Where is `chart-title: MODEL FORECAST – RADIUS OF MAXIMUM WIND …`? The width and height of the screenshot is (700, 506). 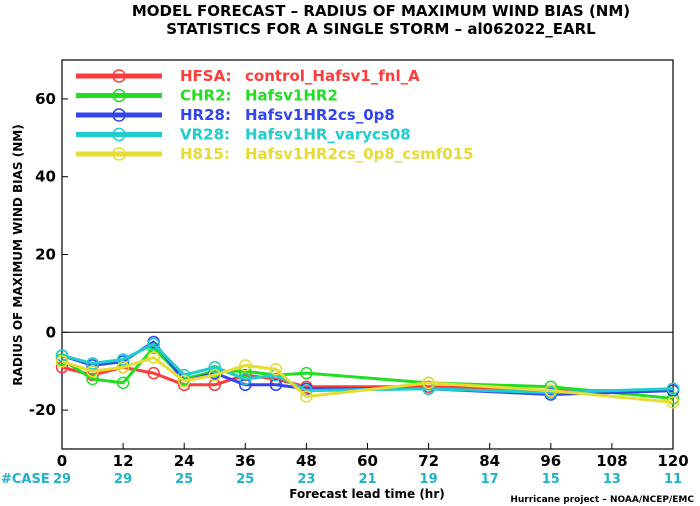 chart-title: MODEL FORECAST – RADIUS OF MAXIMUM WIND … is located at coordinates (381, 11).